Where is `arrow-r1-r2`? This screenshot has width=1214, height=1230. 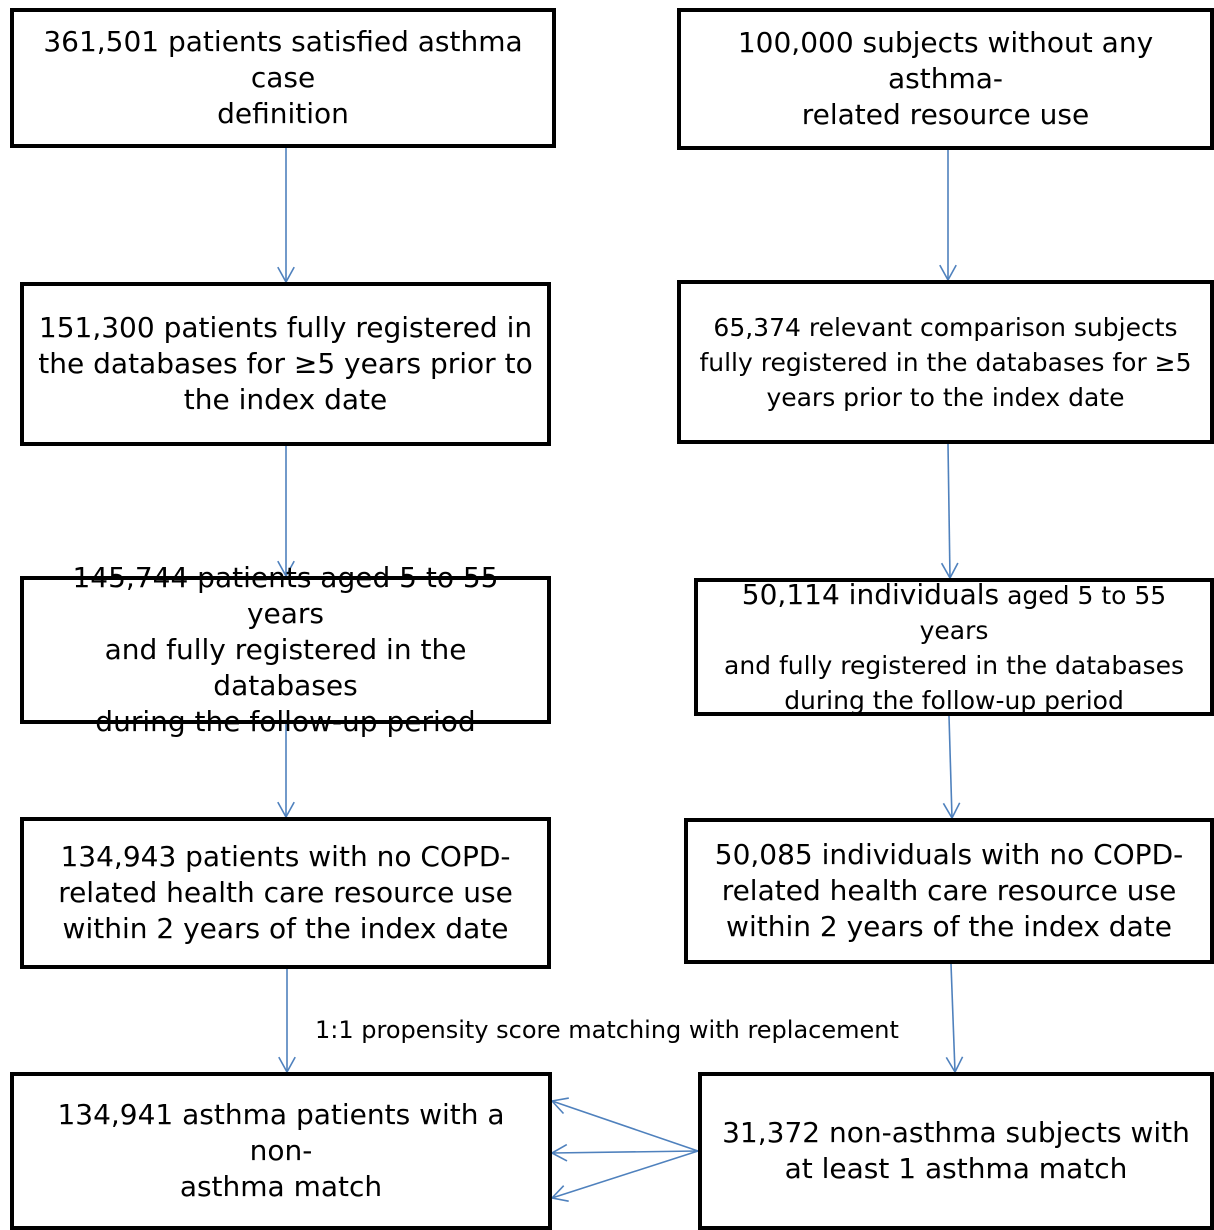 arrow-r1-r2 is located at coordinates (948, 215).